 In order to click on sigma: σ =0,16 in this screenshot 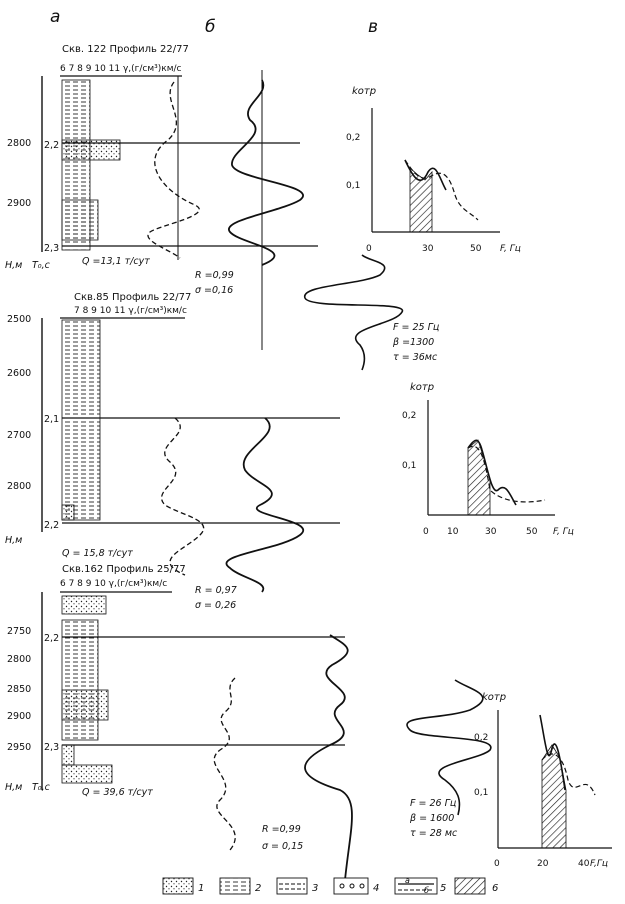, I will do `click(214, 290)`.